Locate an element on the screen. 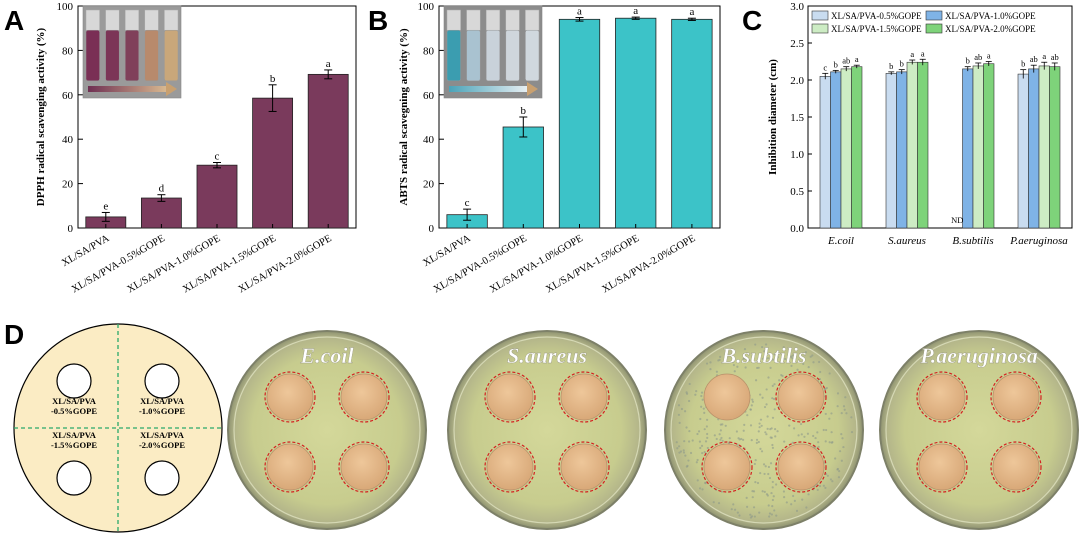  agar-plate: P.aeruginosa is located at coordinates (979, 430).